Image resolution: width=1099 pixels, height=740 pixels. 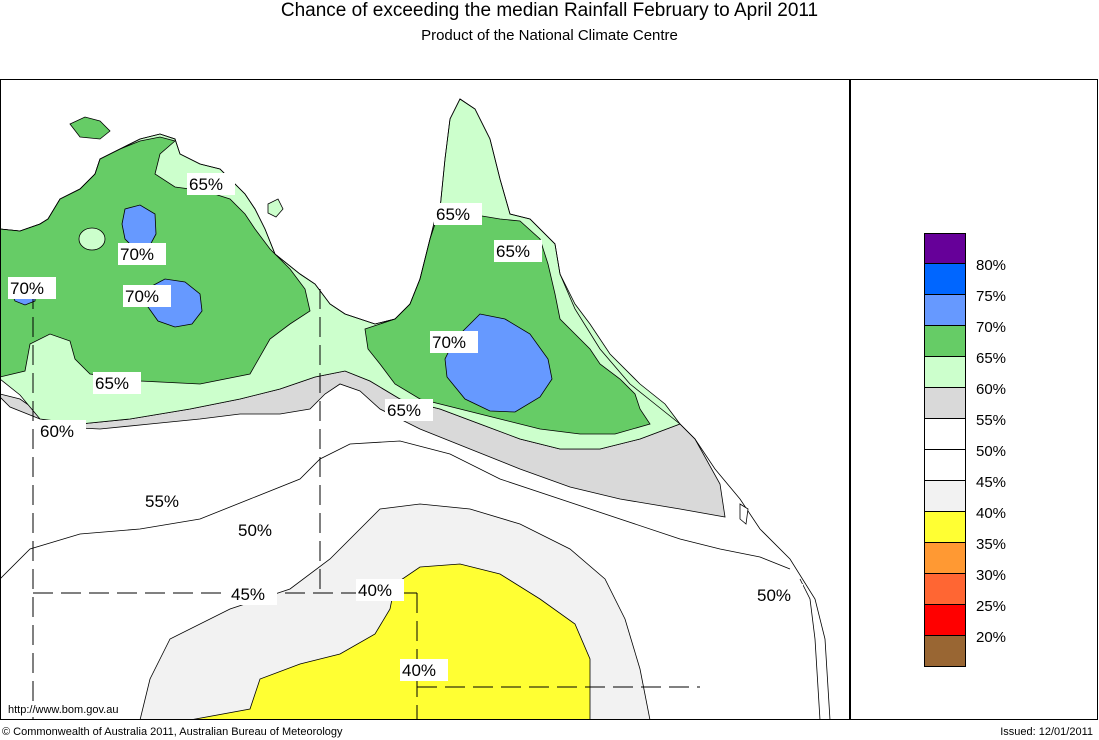 What do you see at coordinates (991, 544) in the screenshot?
I see `legend-label: 35%` at bounding box center [991, 544].